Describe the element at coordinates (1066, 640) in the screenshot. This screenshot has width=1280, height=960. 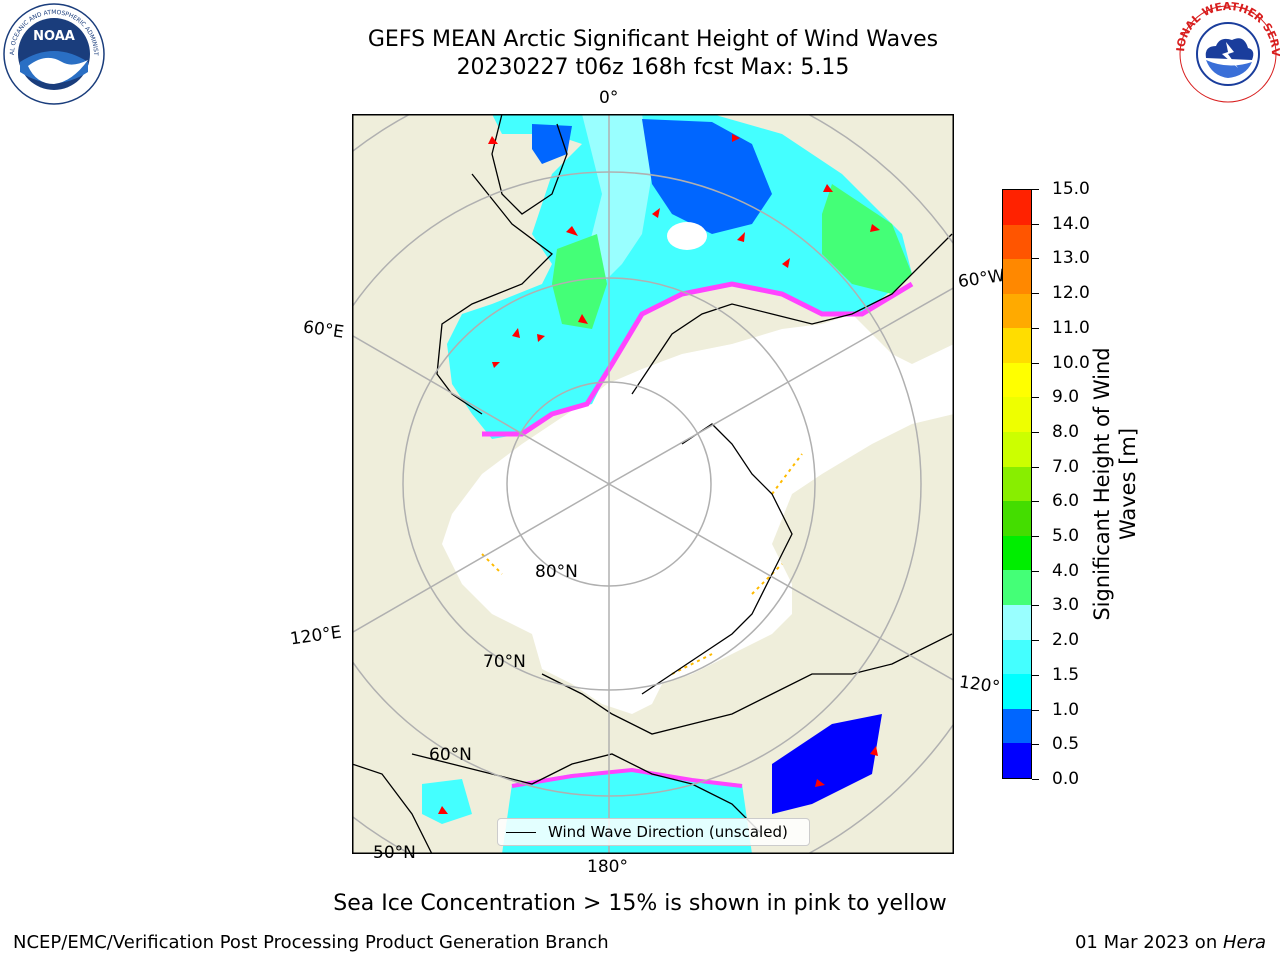
I see `colorbar-tick-label: 2.0` at that location.